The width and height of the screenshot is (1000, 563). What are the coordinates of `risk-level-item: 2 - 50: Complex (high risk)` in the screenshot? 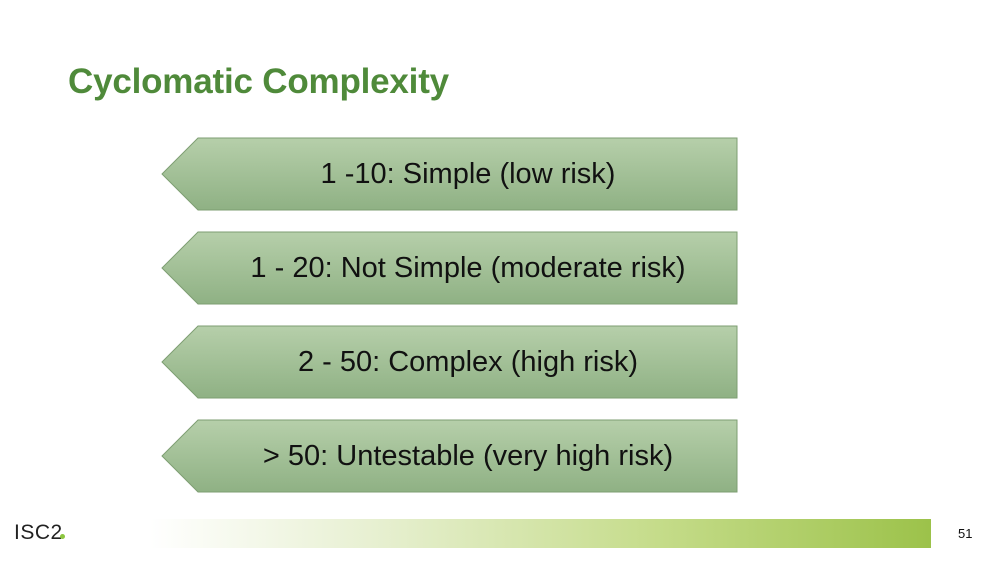 It's located at (449, 362).